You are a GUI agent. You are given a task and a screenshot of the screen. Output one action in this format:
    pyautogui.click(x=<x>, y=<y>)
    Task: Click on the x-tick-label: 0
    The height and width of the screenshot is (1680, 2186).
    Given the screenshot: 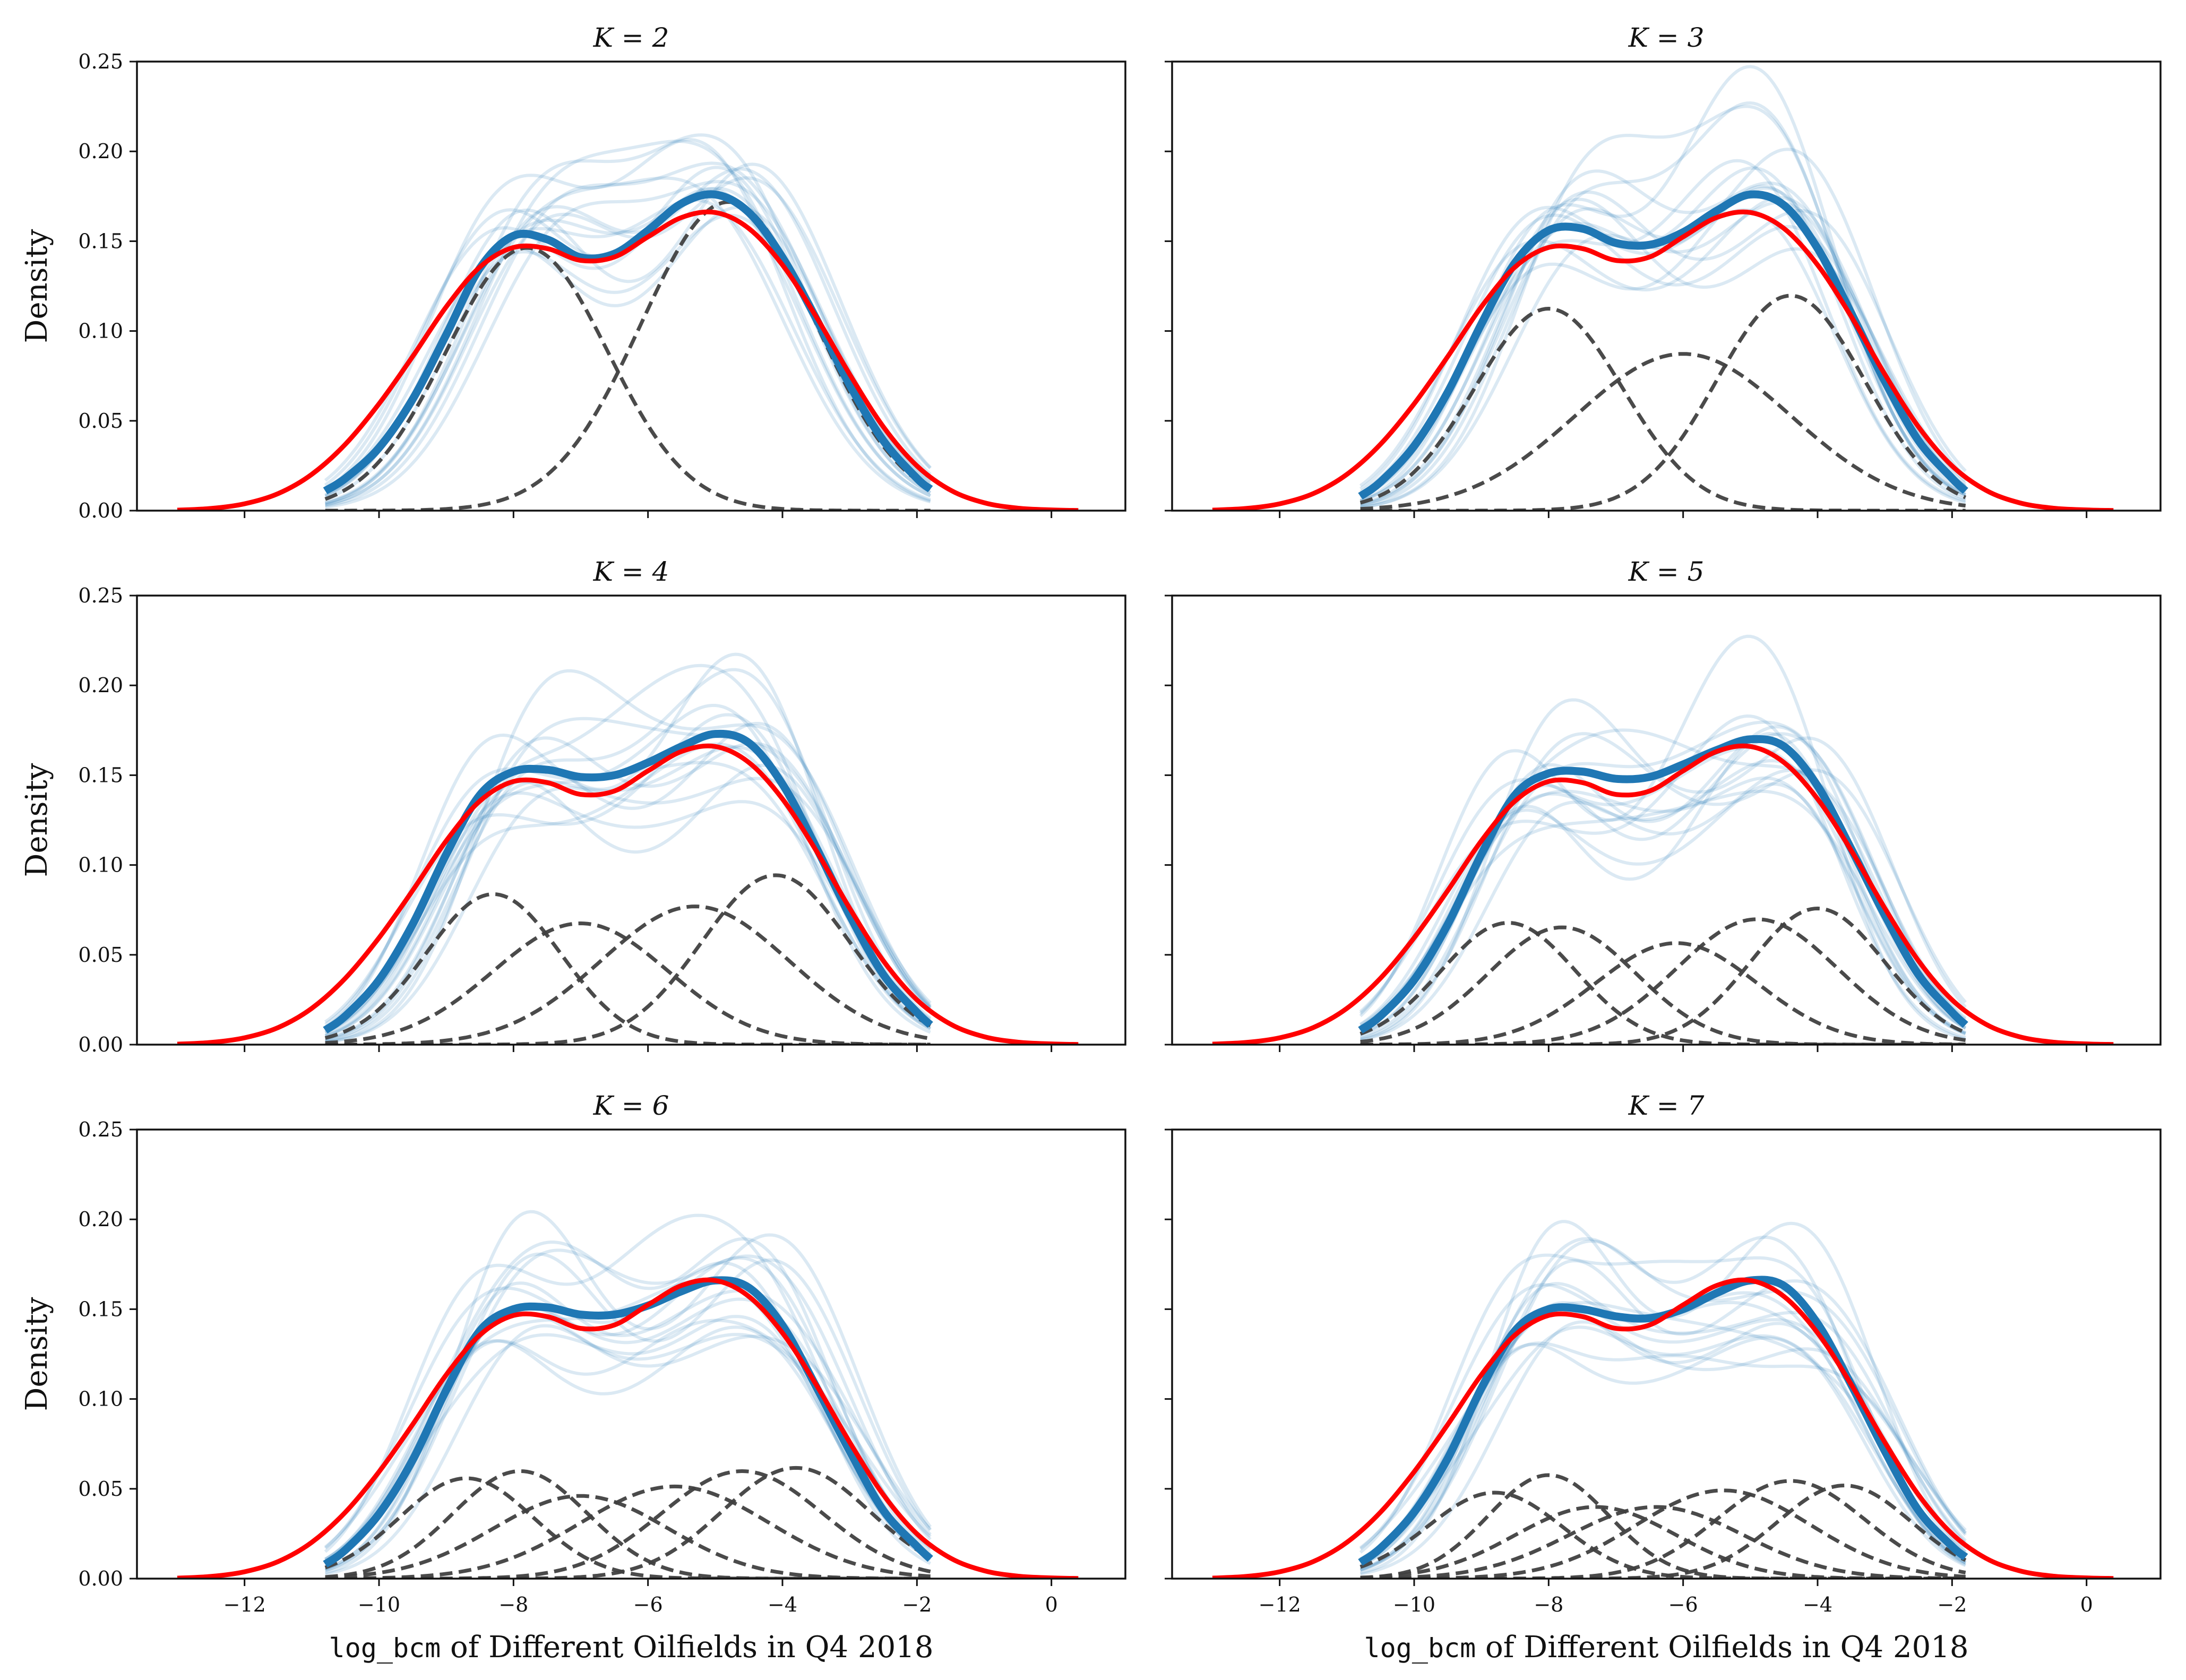 What is the action you would take?
    pyautogui.click(x=2086, y=1604)
    